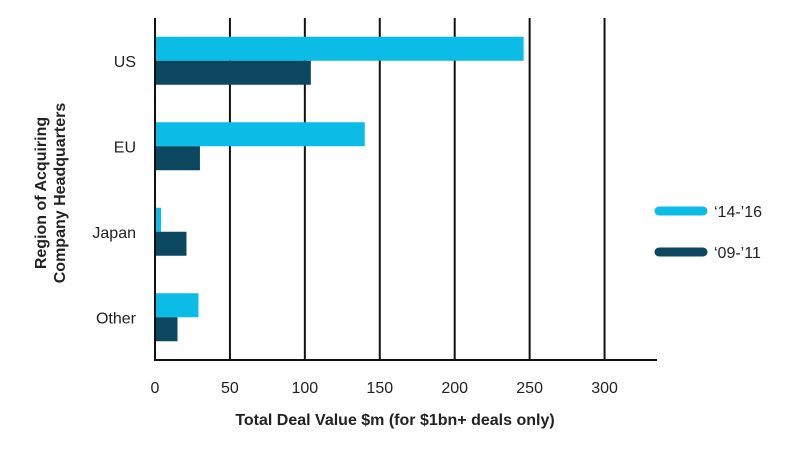 Image resolution: width=800 pixels, height=449 pixels. Describe the element at coordinates (125, 147) in the screenshot. I see `category-label: EU` at that location.